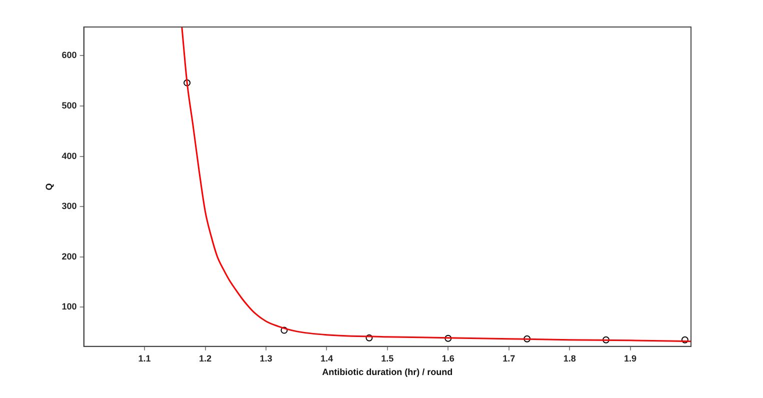 This screenshot has height=398, width=763. I want to click on y-tick-label: 100, so click(69, 307).